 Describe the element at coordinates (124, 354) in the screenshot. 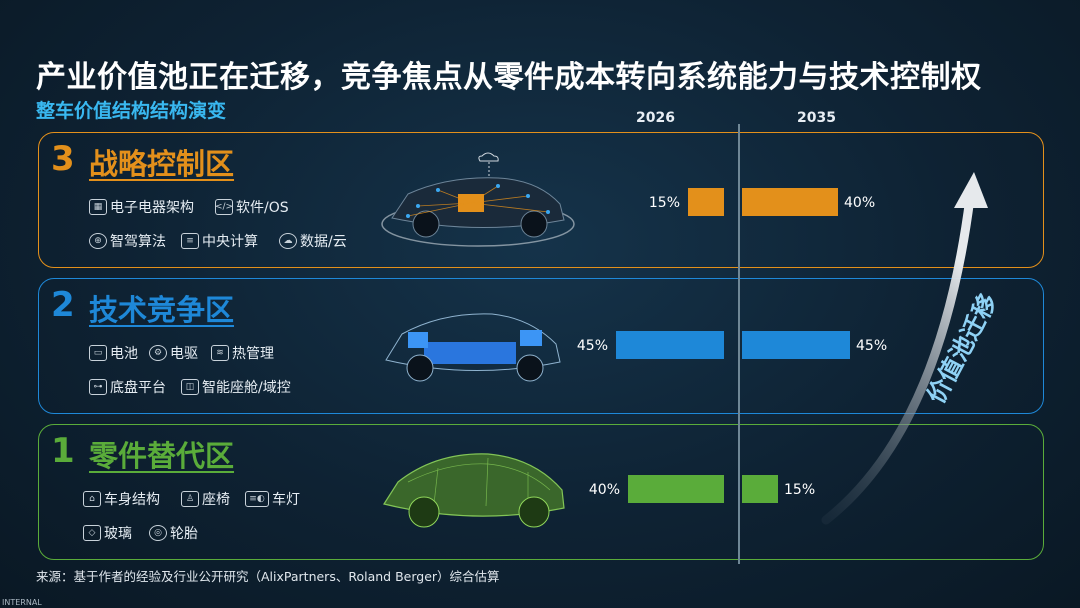

I see `item-label: 电池` at that location.